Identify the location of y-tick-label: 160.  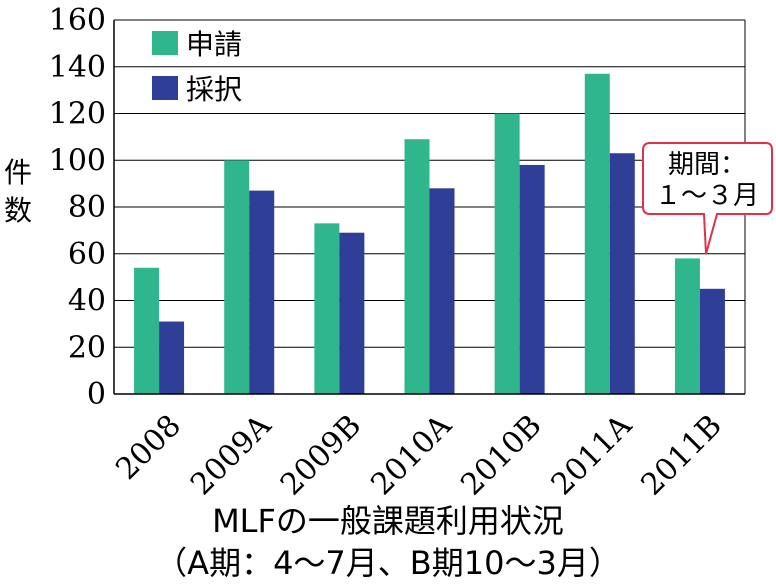
(77, 20).